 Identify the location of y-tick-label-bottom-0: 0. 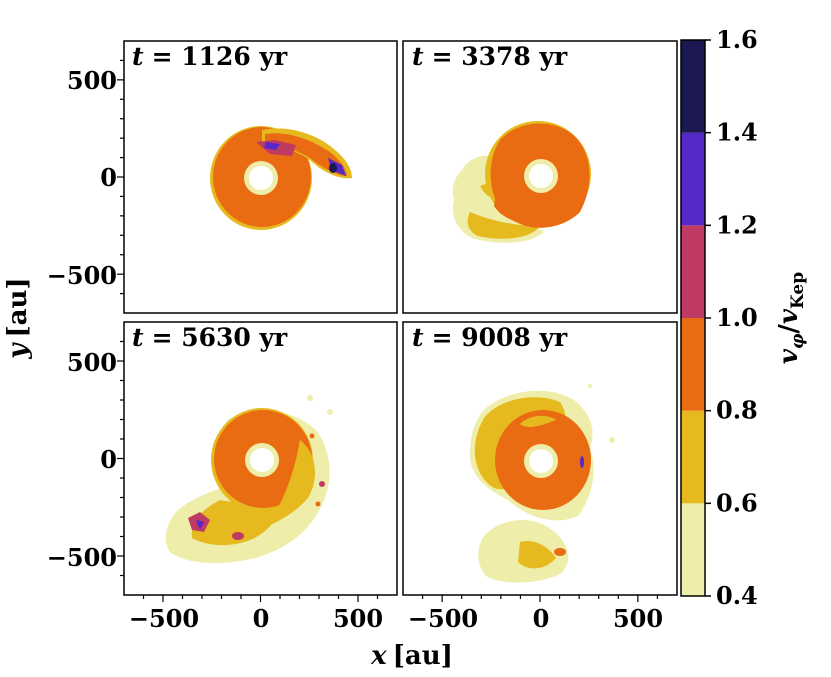
(108, 459).